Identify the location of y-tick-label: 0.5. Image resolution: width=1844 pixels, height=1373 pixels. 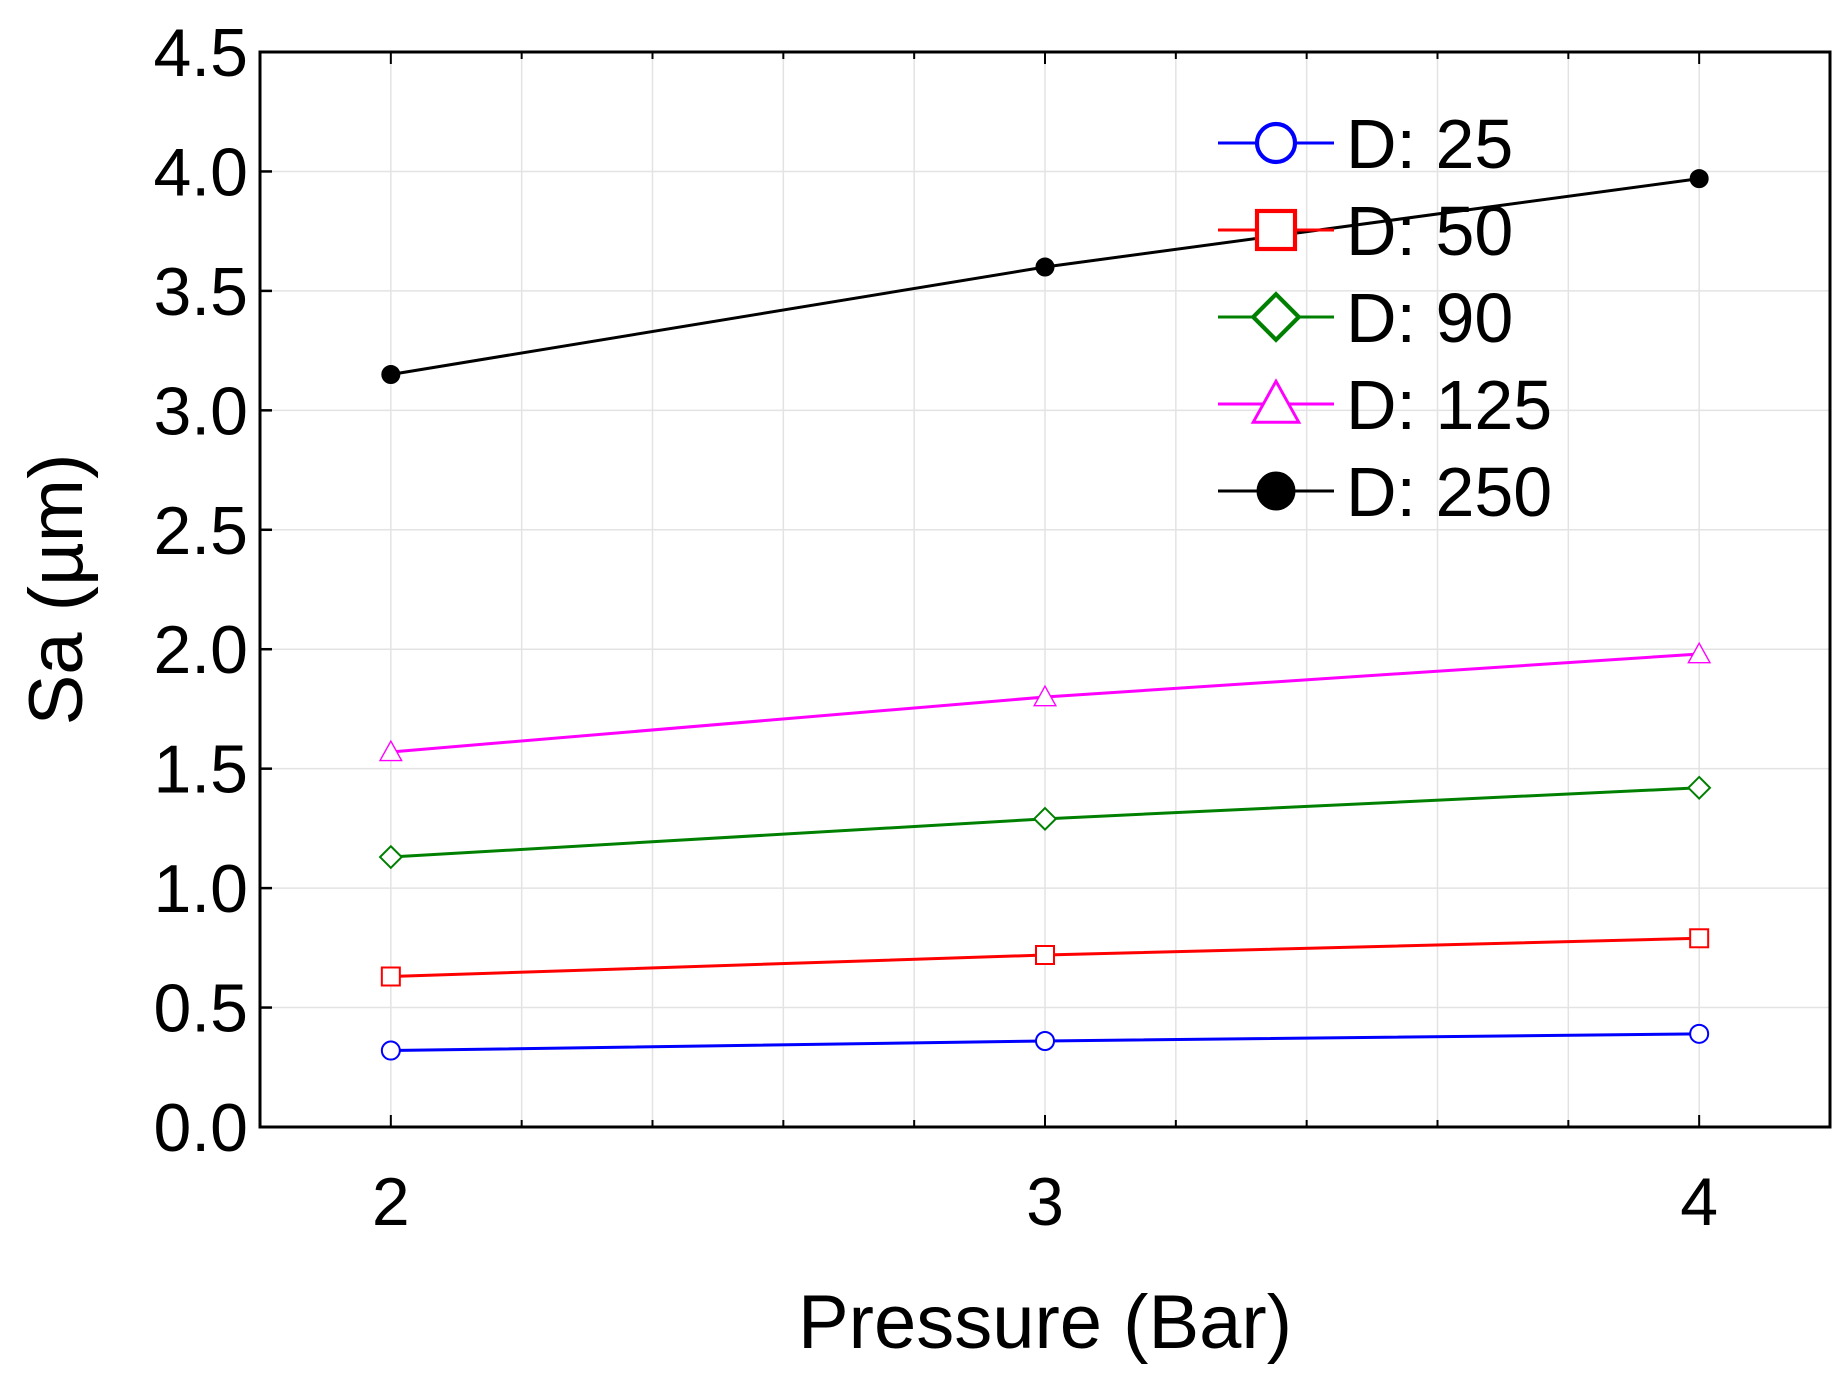
(200, 1009).